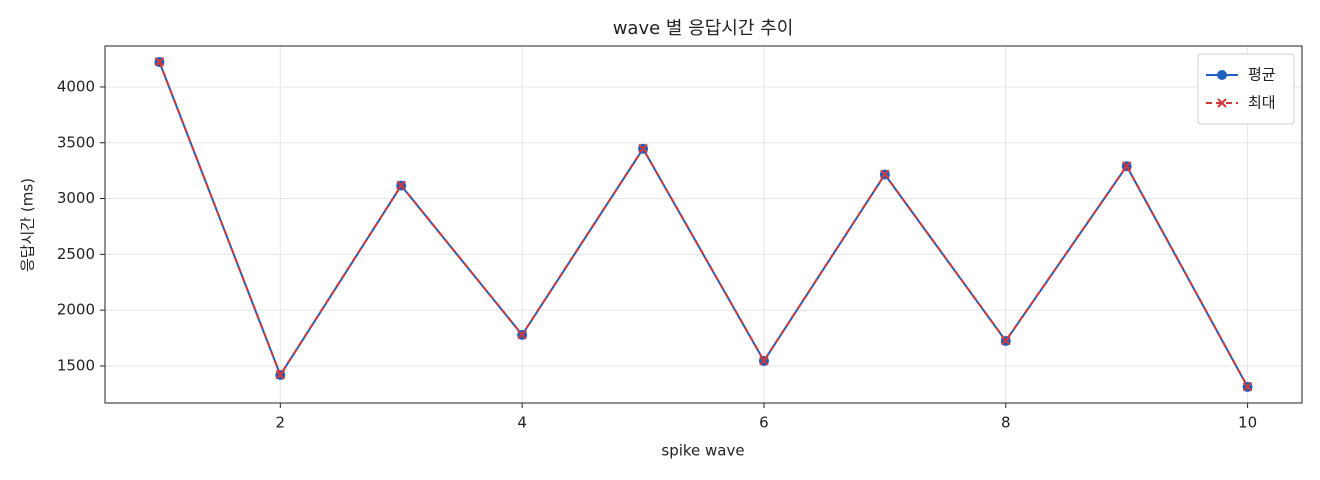  Describe the element at coordinates (1262, 103) in the screenshot. I see `legend-label: 최대` at that location.